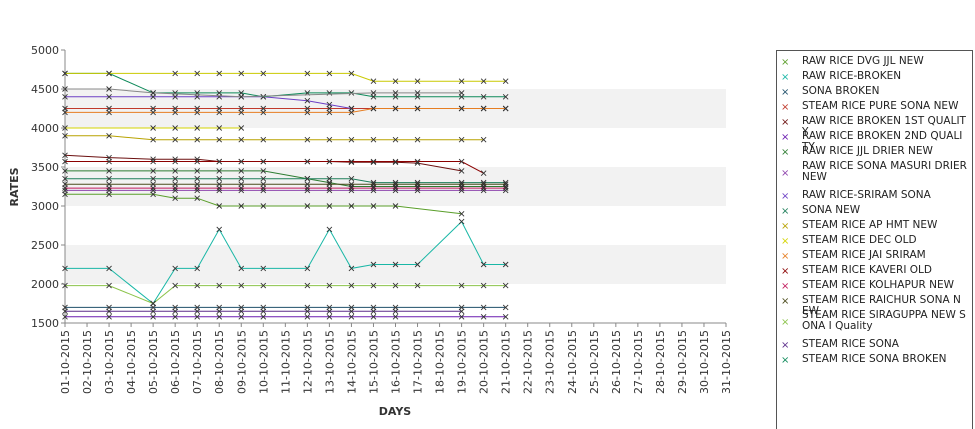 The width and height of the screenshot is (975, 429). What do you see at coordinates (285, 362) in the screenshot?
I see `x-tick-label: 11-10-2015` at bounding box center [285, 362].